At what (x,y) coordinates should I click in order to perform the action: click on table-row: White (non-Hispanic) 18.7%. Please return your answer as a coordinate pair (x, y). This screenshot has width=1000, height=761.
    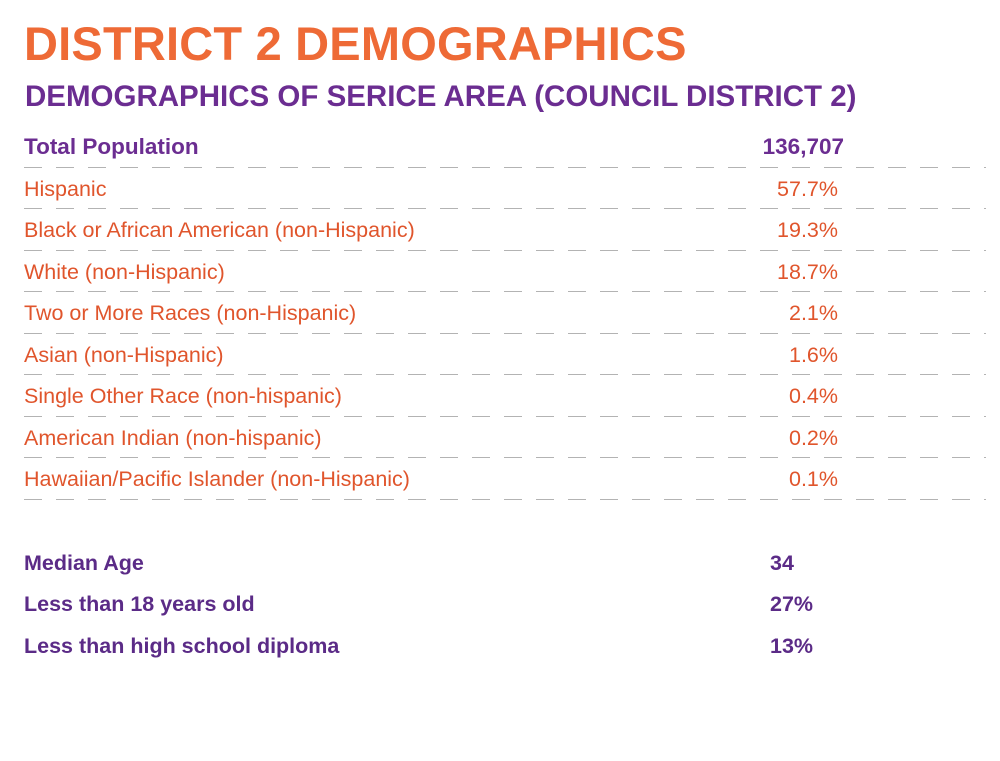
    Looking at the image, I should click on (505, 271).